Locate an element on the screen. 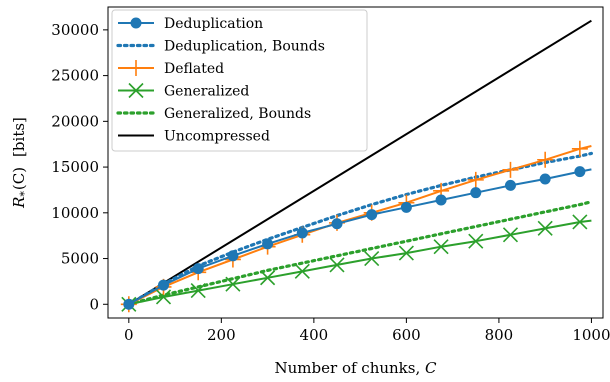 The width and height of the screenshot is (610, 382). legend-label: Generalized, Bounds is located at coordinates (237, 114).